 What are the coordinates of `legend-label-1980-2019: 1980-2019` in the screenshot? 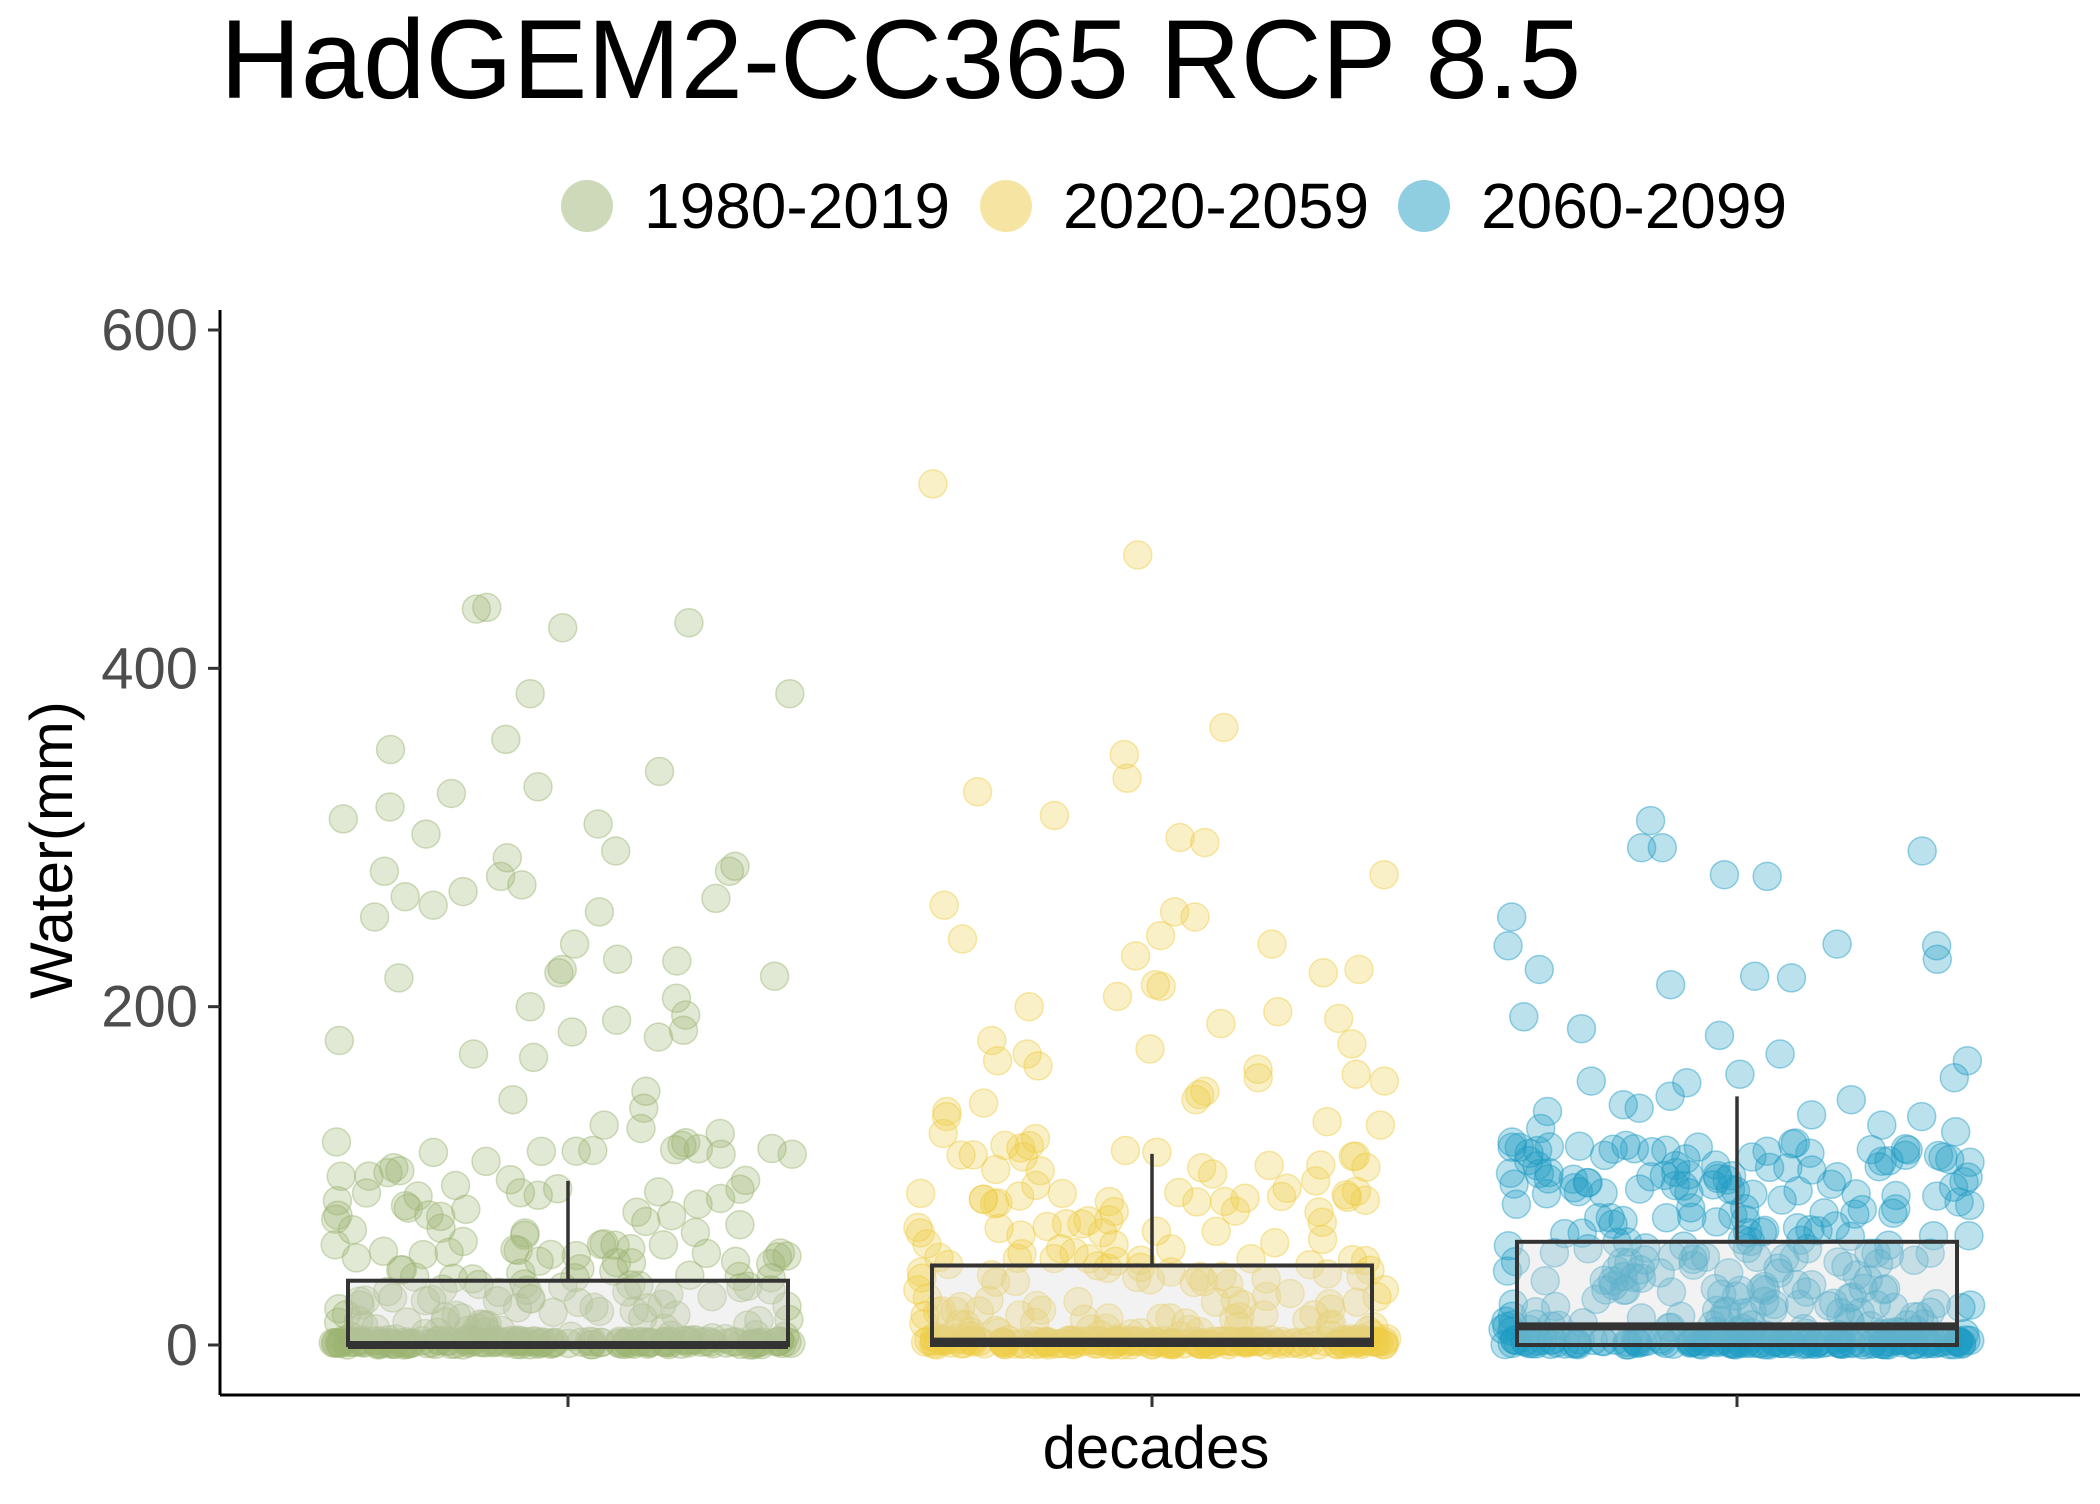 It's located at (797, 206).